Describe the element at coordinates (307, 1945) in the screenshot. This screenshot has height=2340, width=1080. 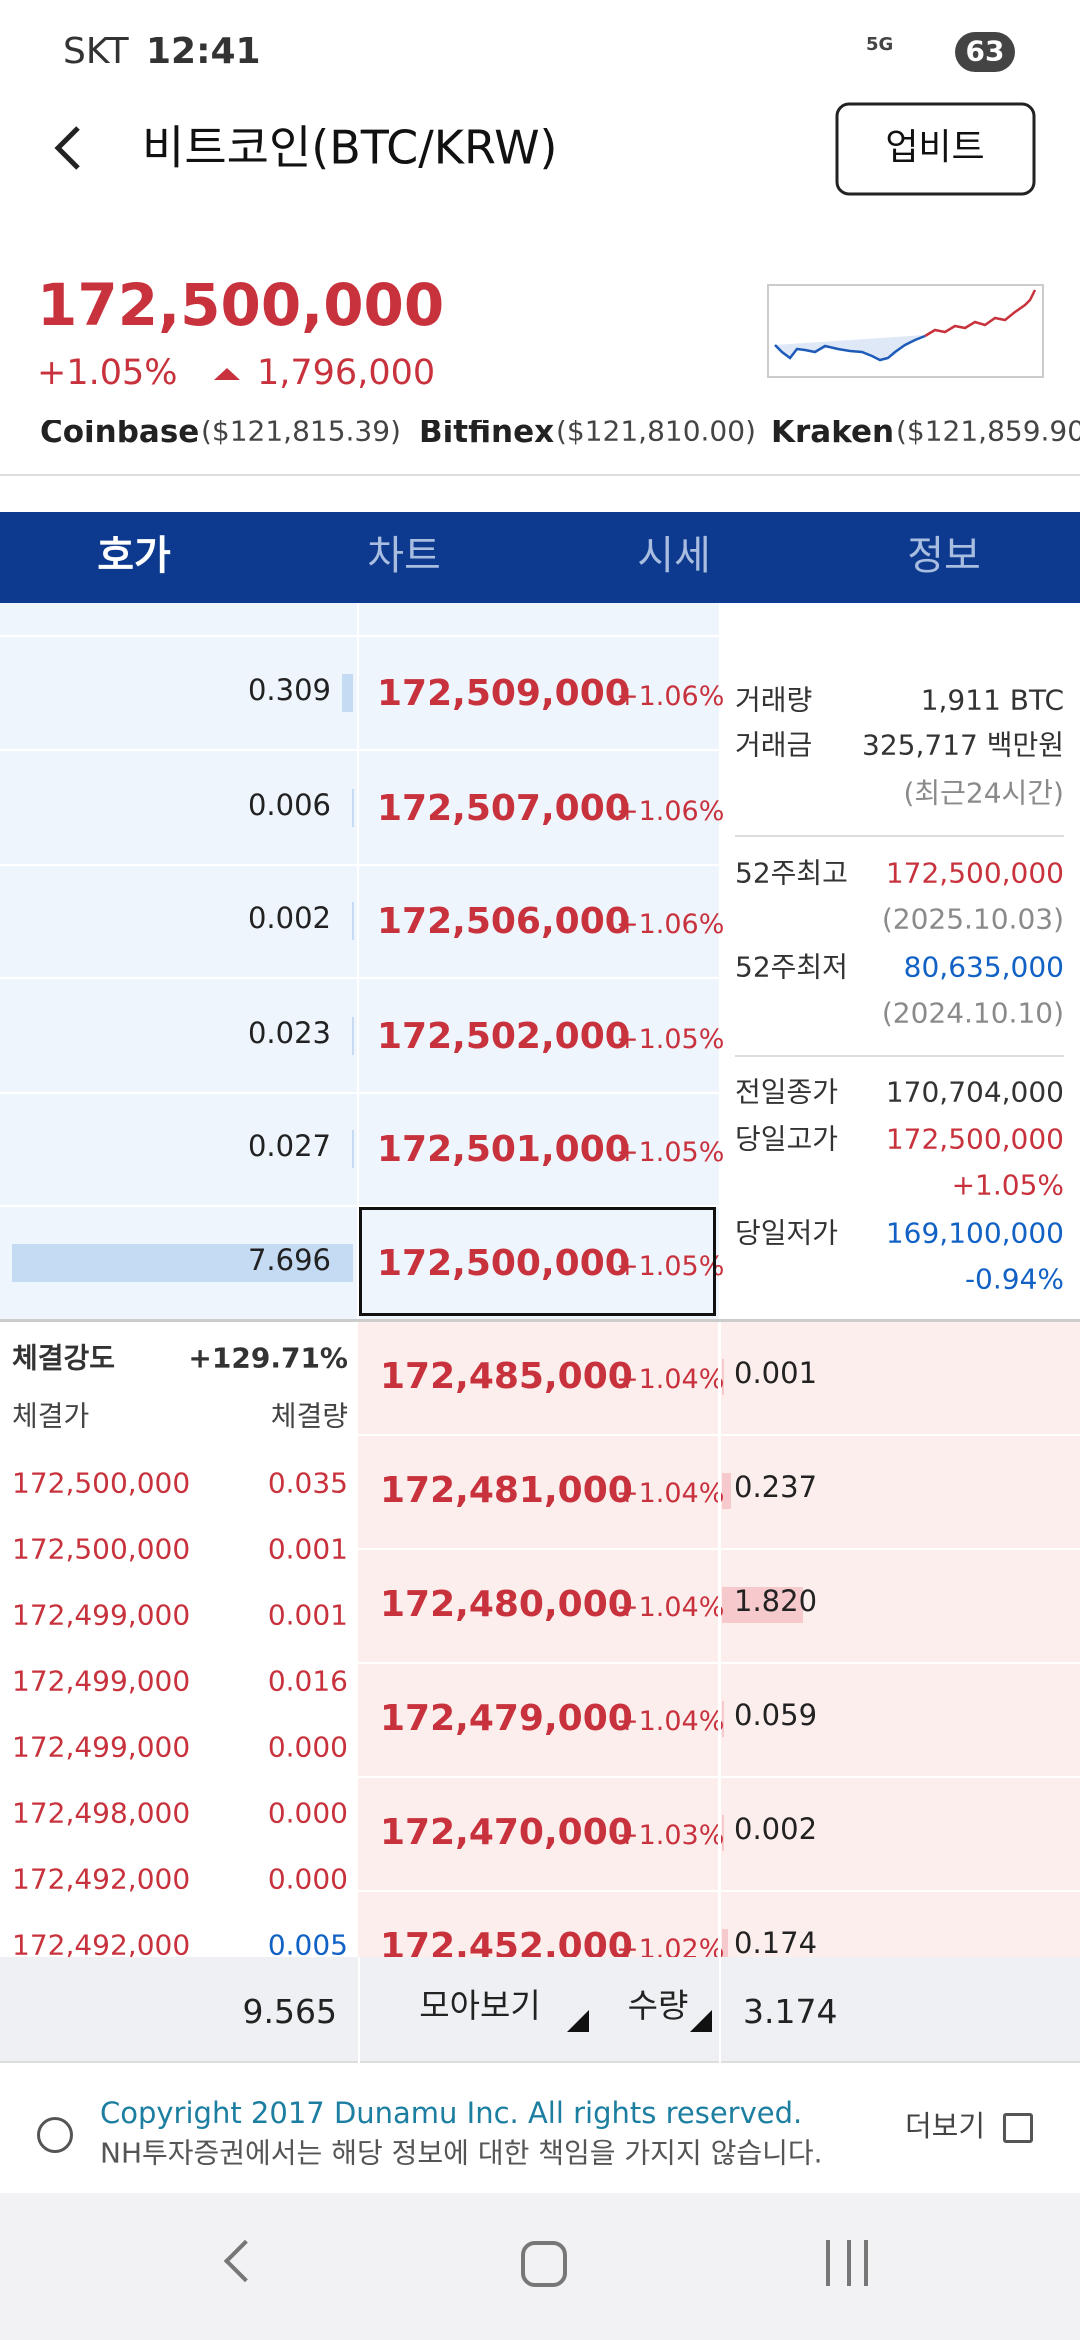
I see `trade-qty: 0.005` at that location.